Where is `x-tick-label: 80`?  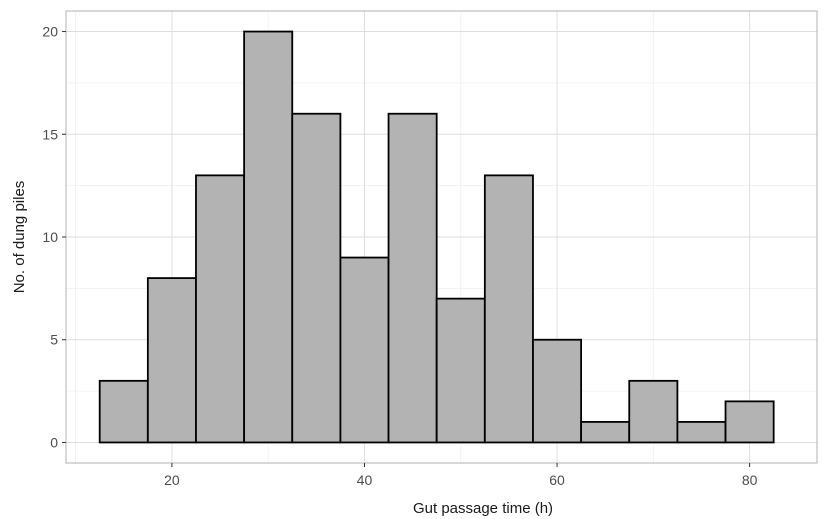 x-tick-label: 80 is located at coordinates (750, 480).